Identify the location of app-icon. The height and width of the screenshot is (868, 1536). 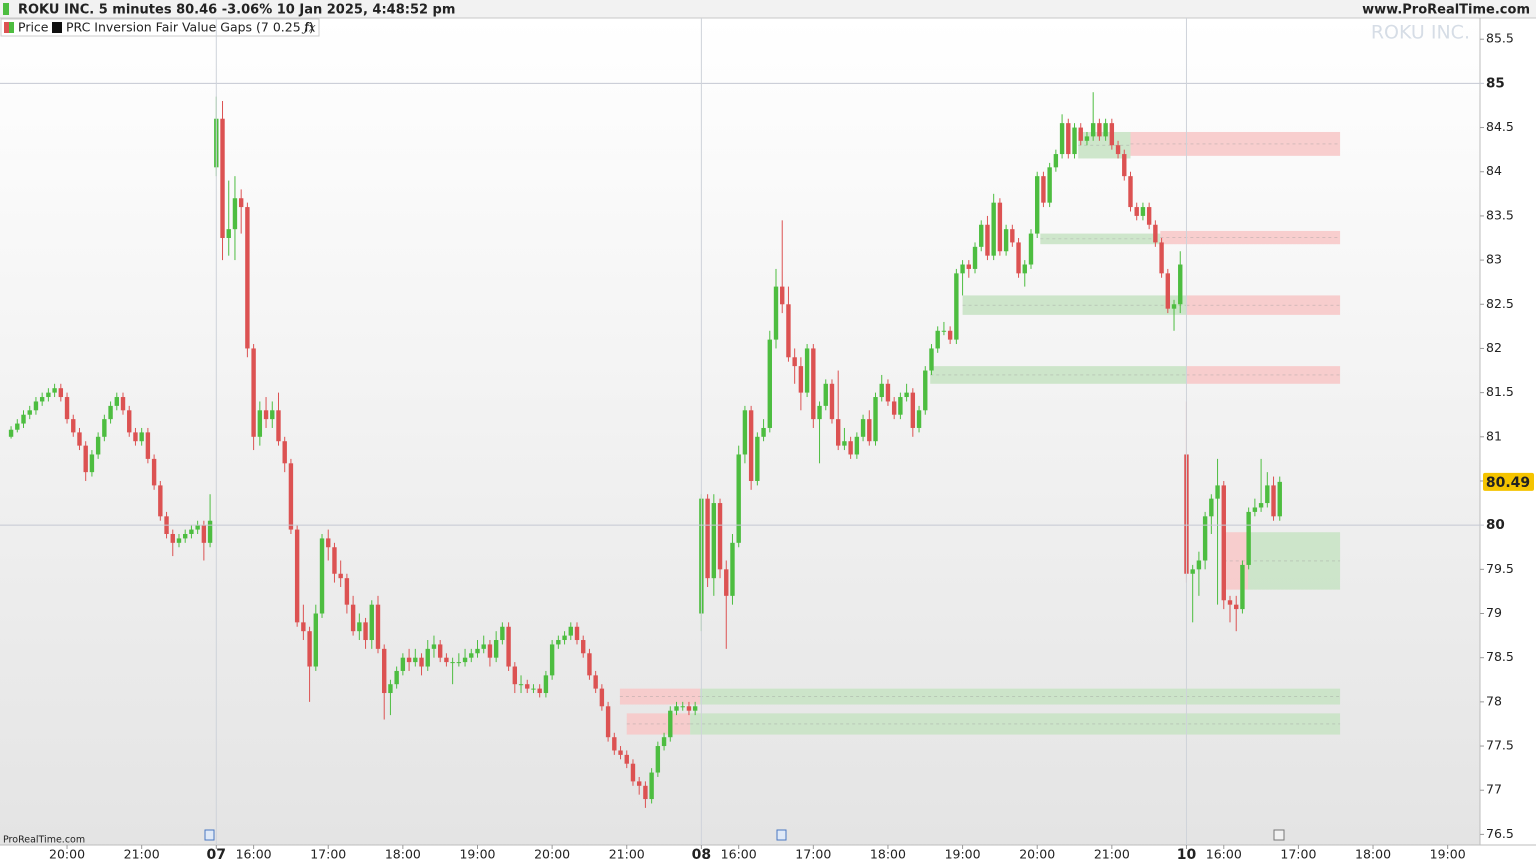
(6, 9).